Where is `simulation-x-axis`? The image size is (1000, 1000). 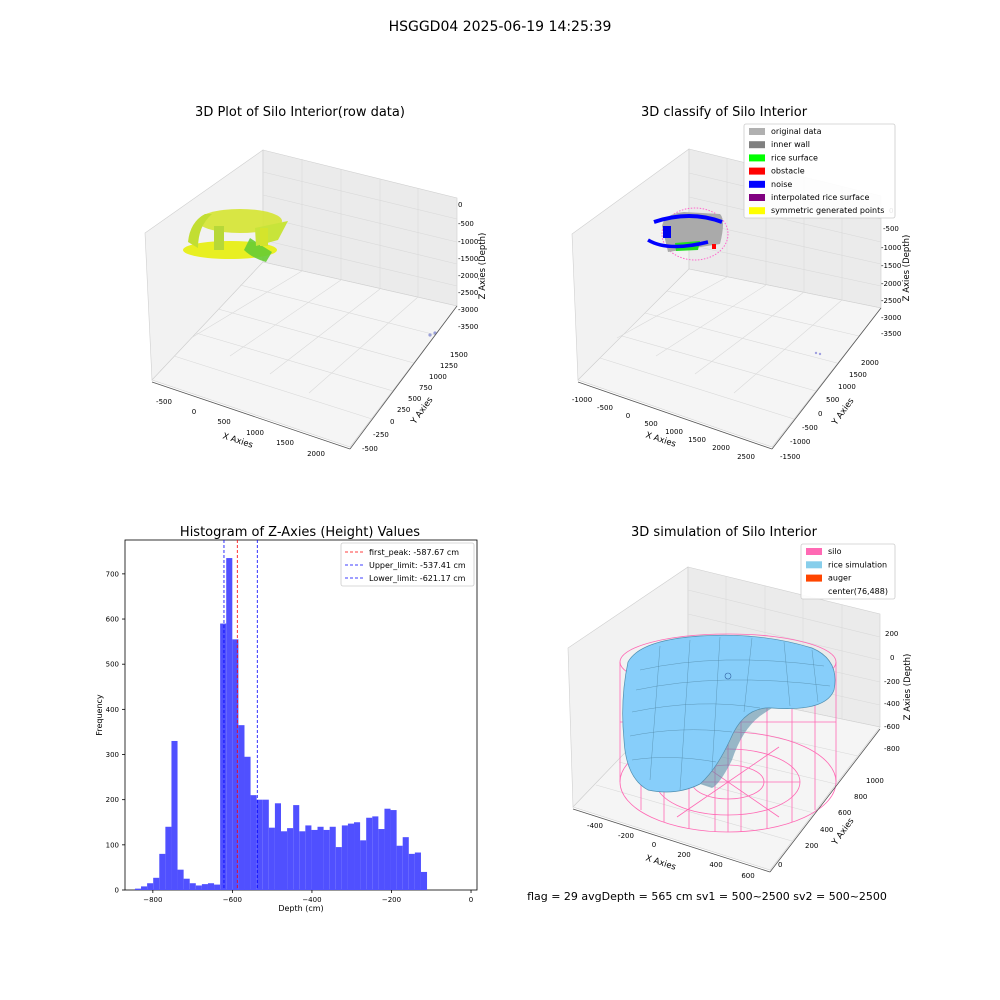
simulation-x-axis is located at coordinates (671, 840).